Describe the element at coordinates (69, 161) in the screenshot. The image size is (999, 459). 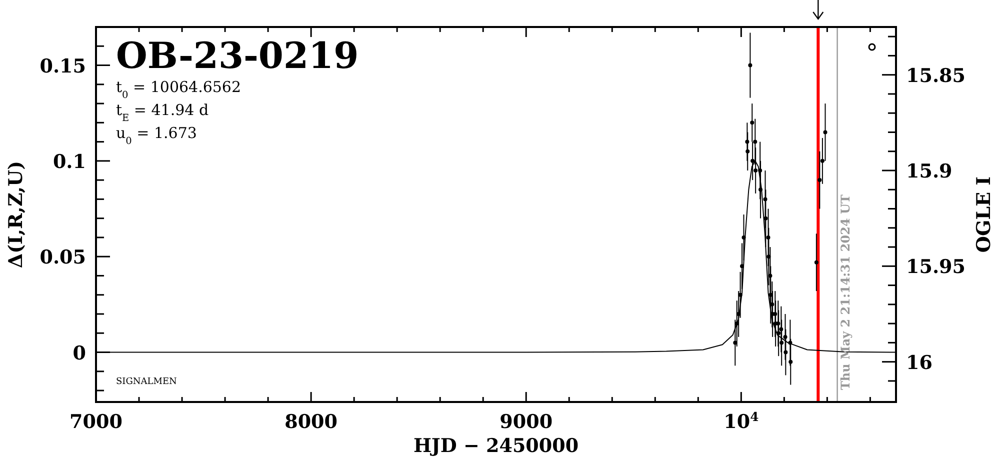
I see `y-tick-label: 0.1` at that location.